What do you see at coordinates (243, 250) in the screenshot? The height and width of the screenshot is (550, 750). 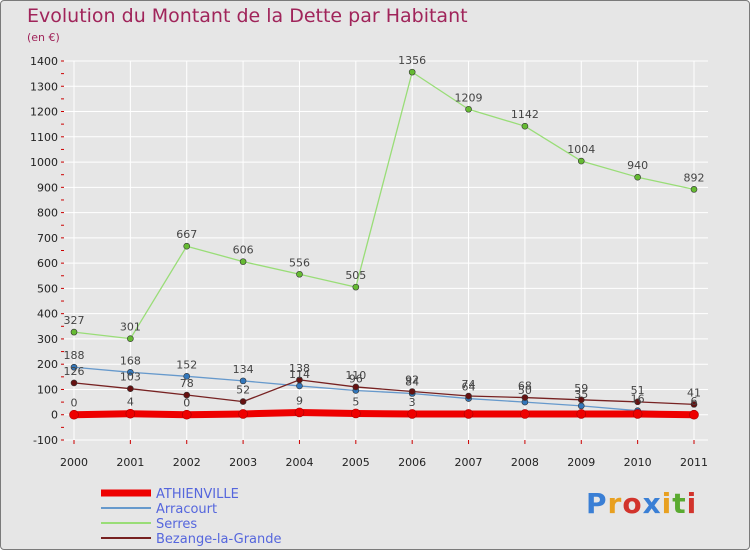 I see `data-label: 606` at bounding box center [243, 250].